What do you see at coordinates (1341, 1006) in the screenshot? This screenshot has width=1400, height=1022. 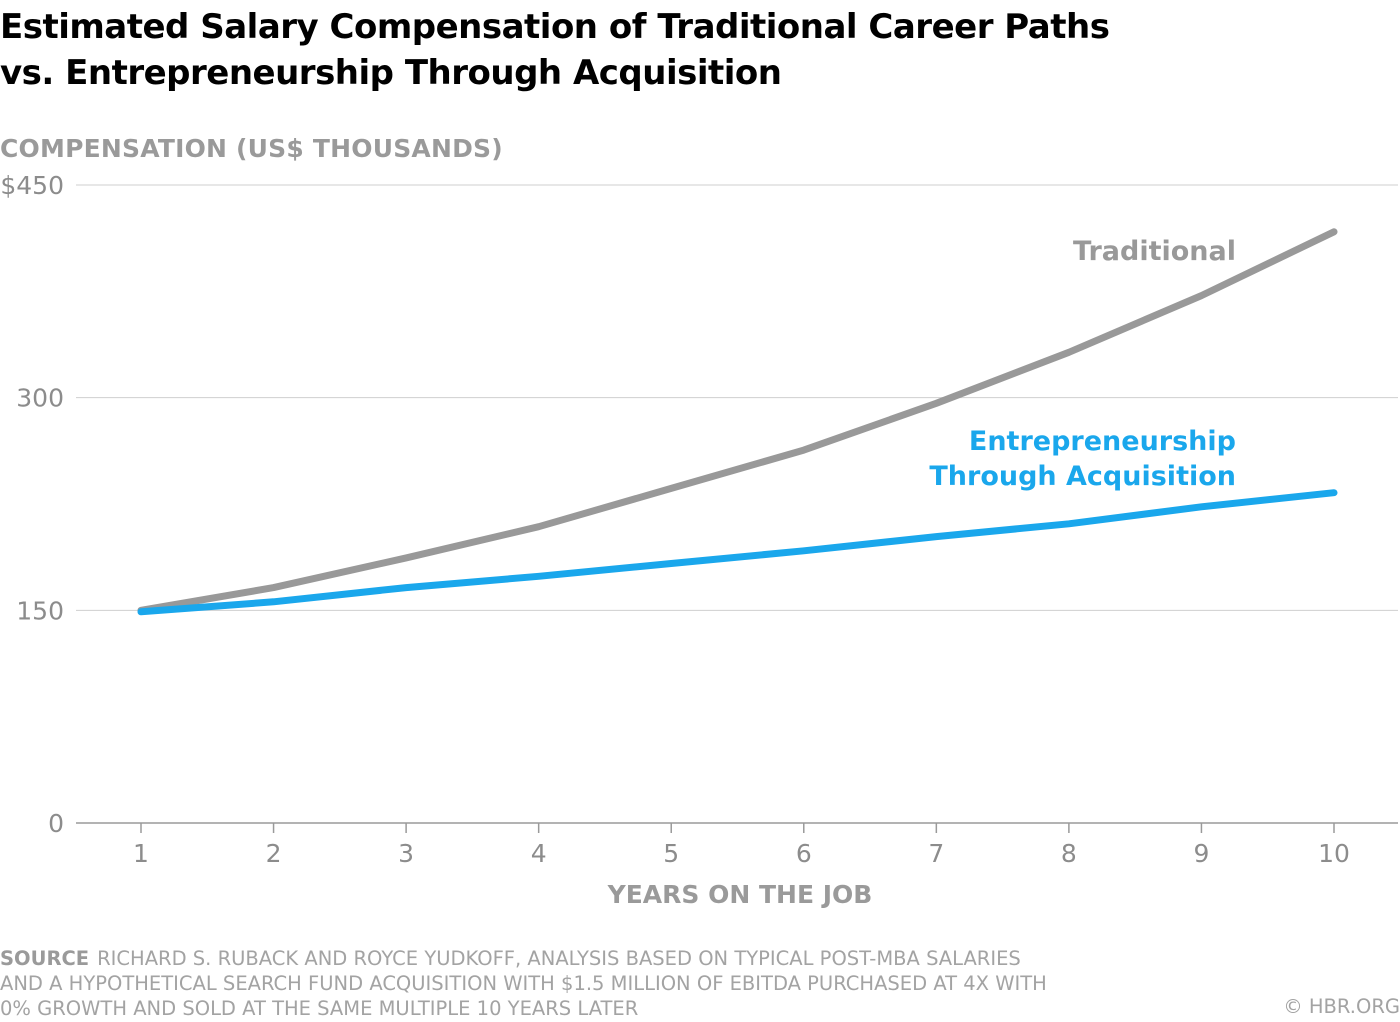 I see `copyright-credit: © HBR.ORG` at bounding box center [1341, 1006].